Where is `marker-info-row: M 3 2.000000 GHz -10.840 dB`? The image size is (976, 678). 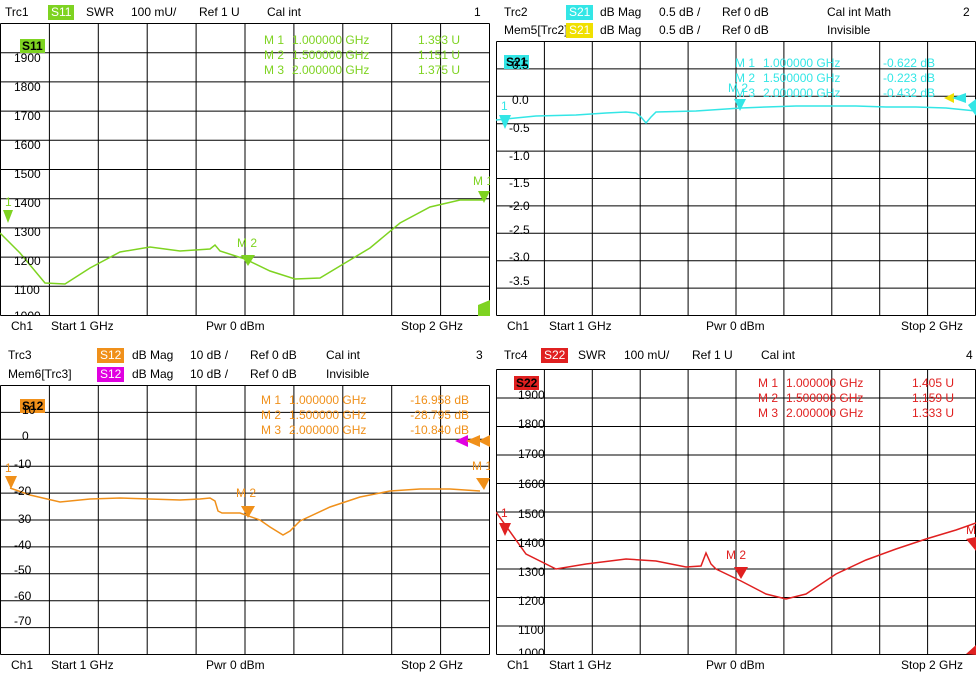 marker-info-row: M 3 2.000000 GHz -10.840 dB is located at coordinates (365, 430).